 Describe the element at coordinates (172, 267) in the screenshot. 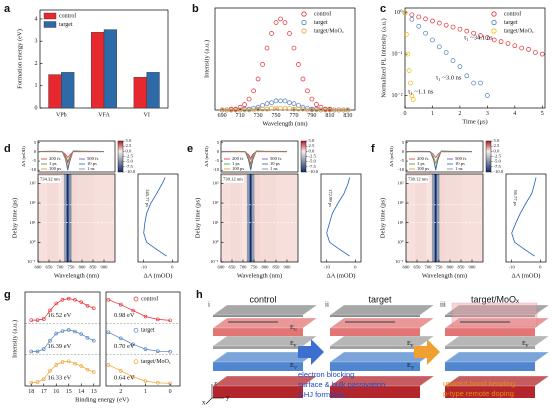

I see `x-tick-label: 0` at that location.